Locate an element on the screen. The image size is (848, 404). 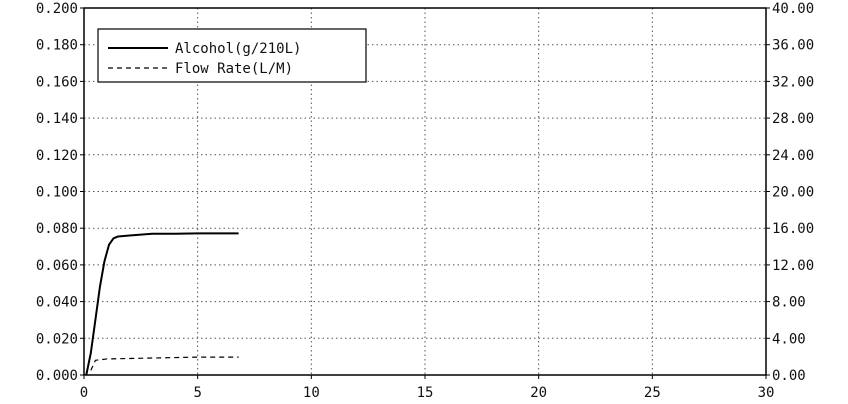
series-layer is located at coordinates (162, 304).